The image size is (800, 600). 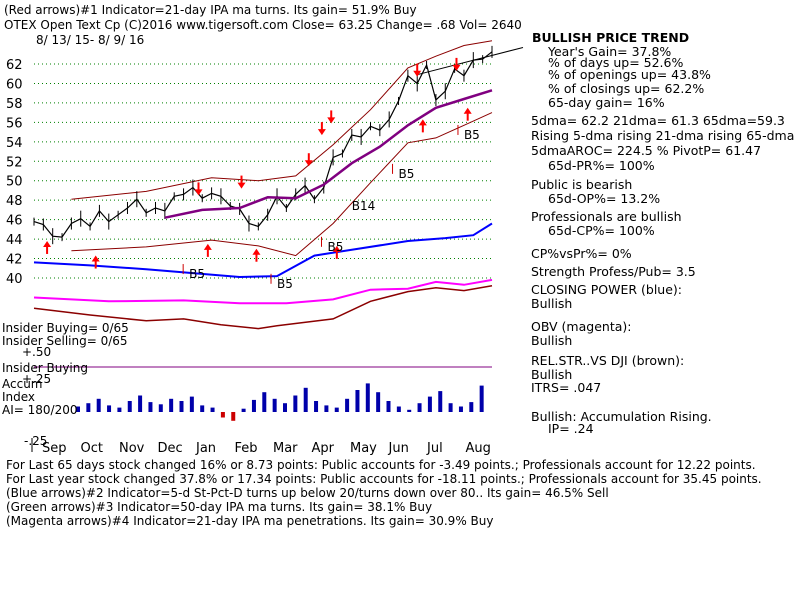 I want to click on plus25-label: +.25, so click(x=37, y=379).